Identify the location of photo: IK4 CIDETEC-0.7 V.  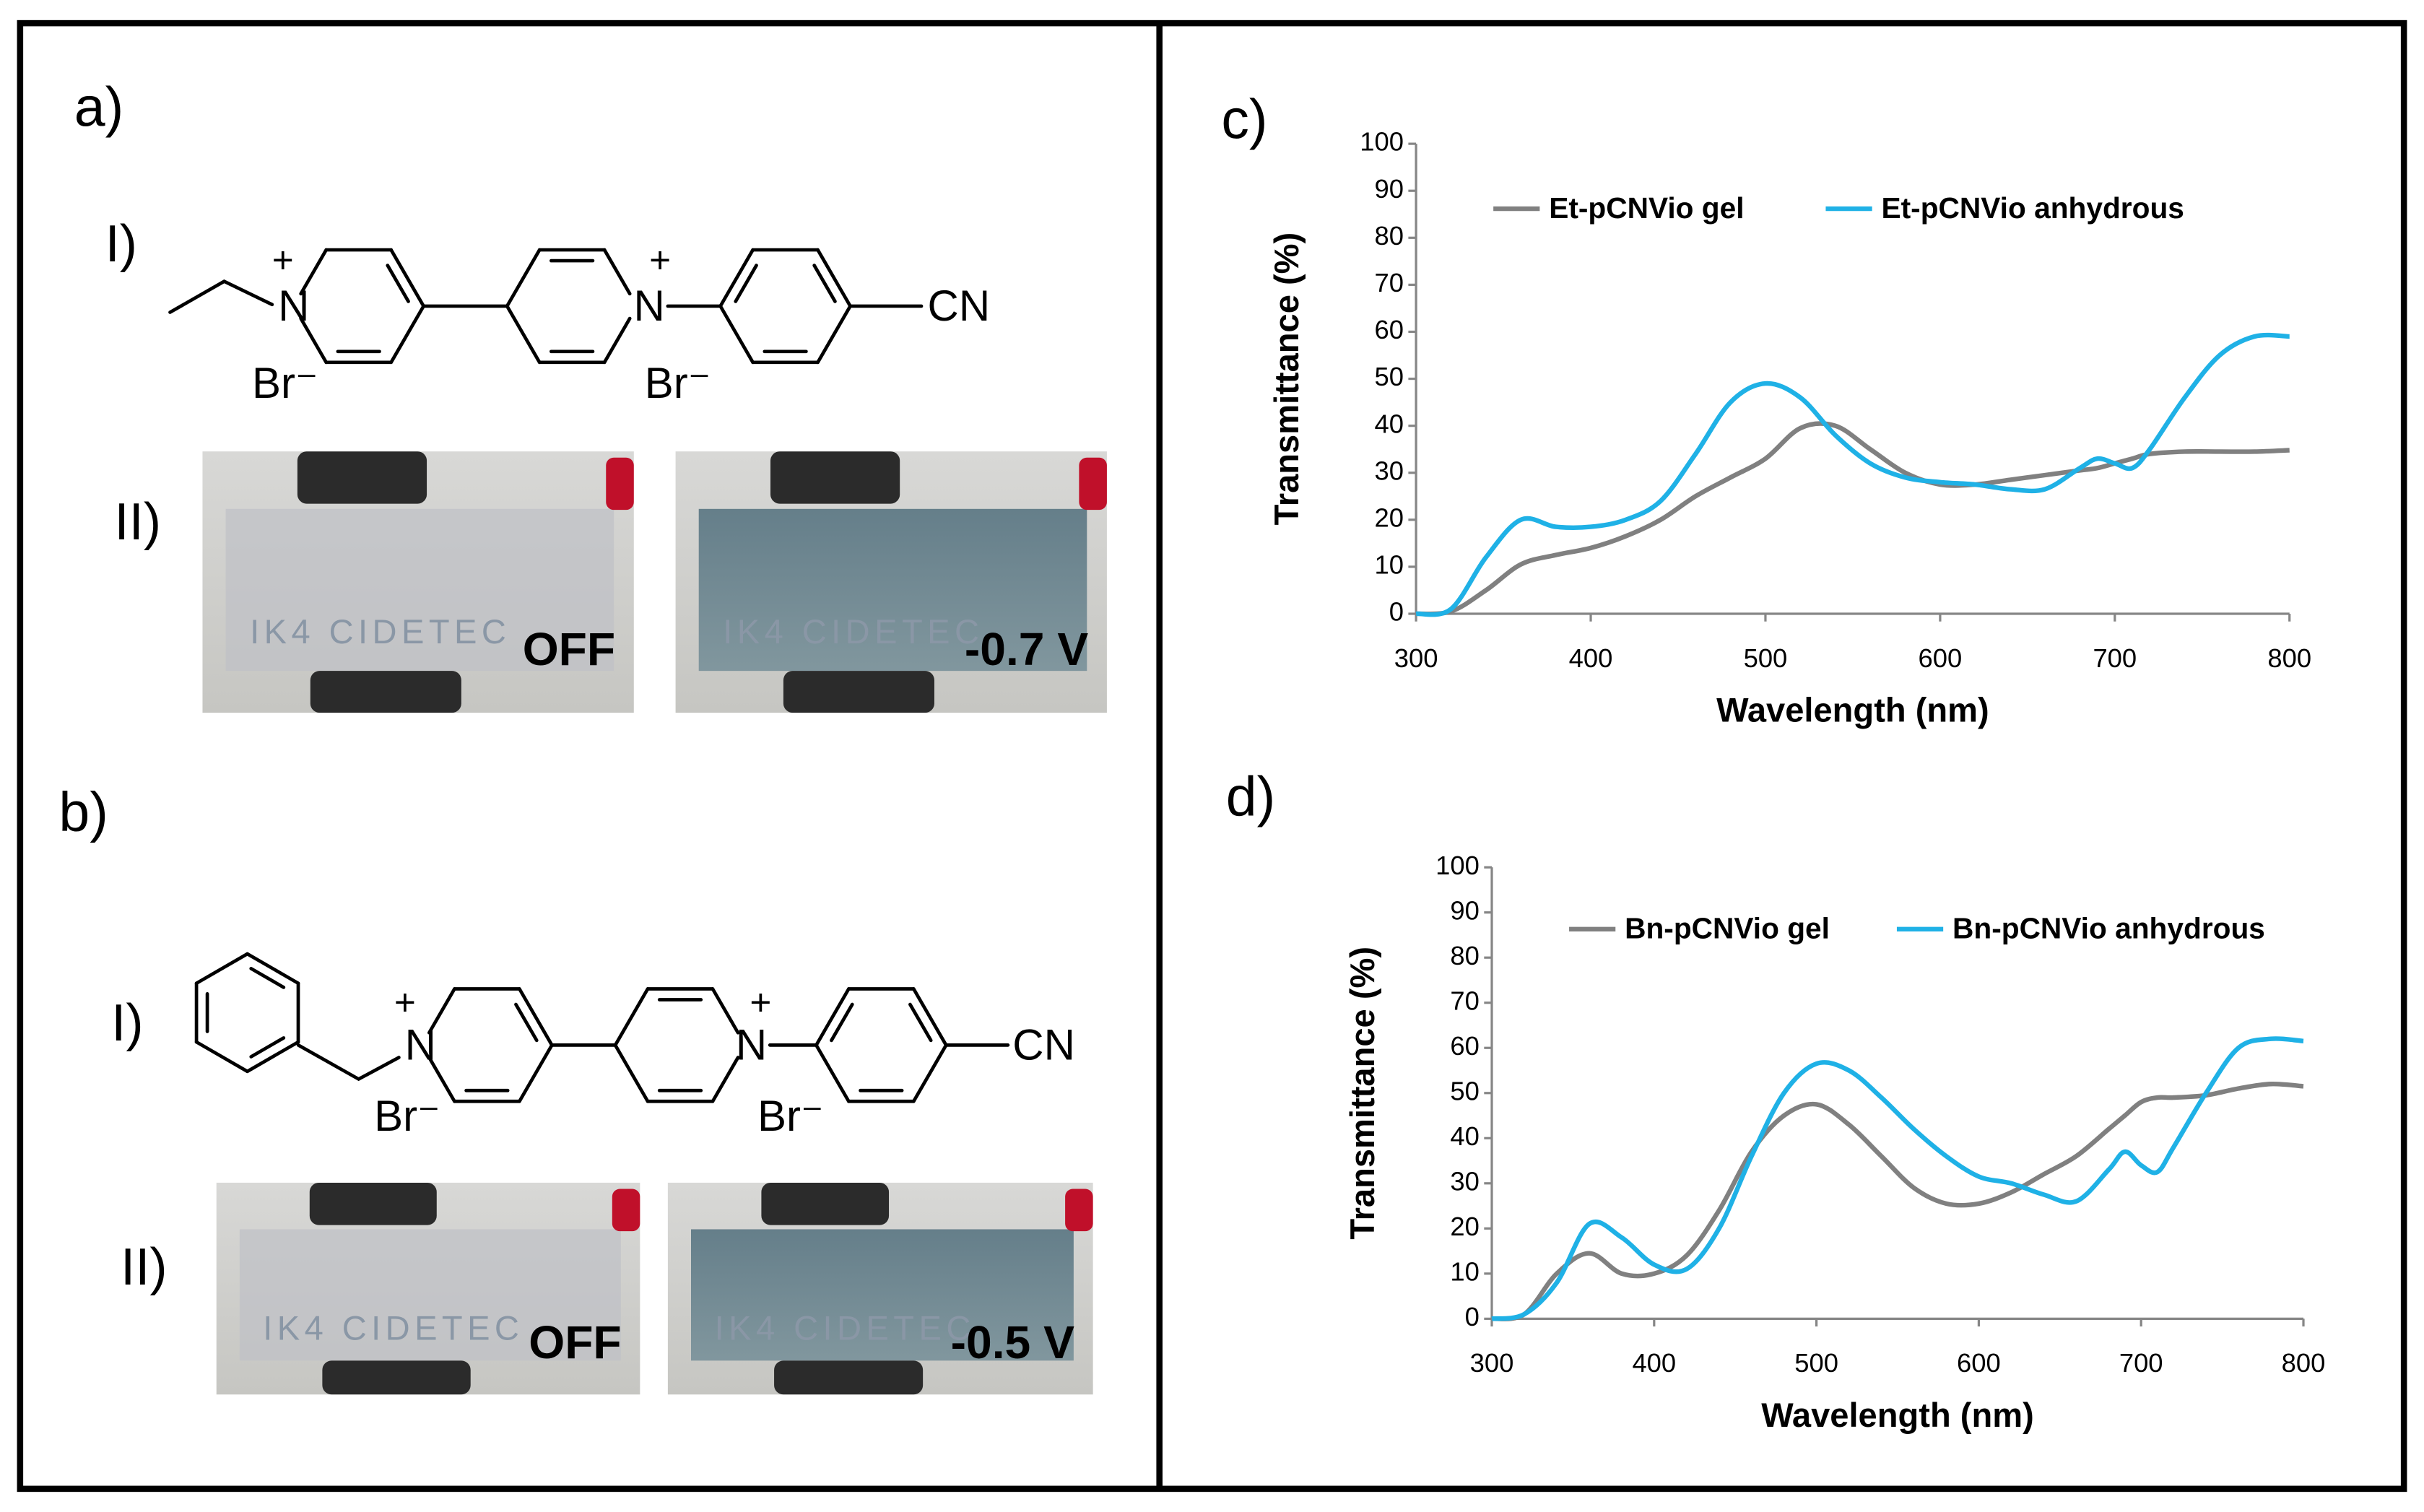
(891, 582).